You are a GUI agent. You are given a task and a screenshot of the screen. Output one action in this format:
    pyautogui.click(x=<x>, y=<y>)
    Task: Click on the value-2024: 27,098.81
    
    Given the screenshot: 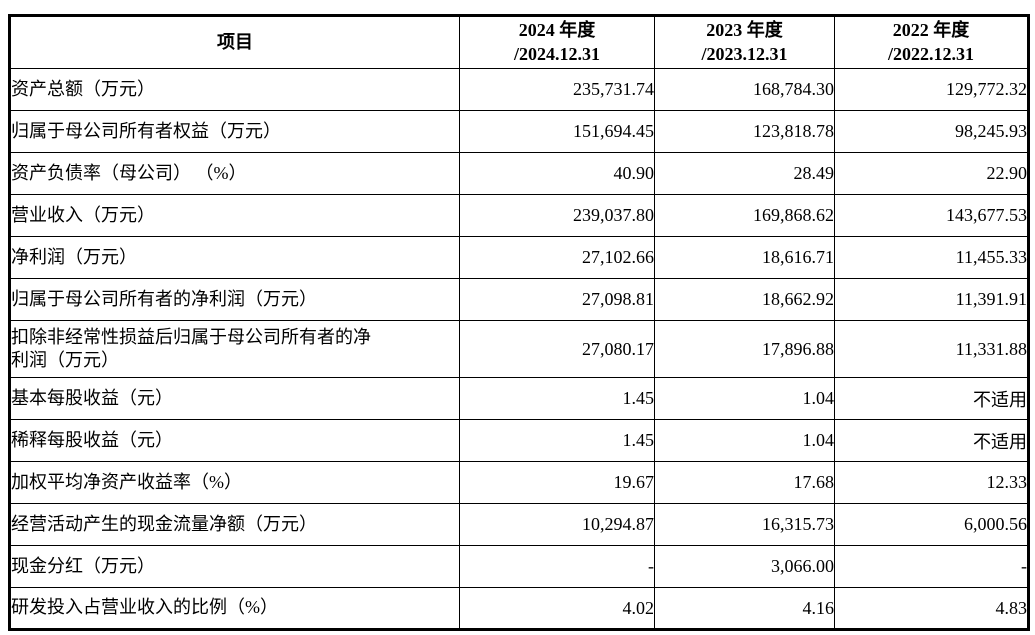 What is the action you would take?
    pyautogui.click(x=557, y=299)
    